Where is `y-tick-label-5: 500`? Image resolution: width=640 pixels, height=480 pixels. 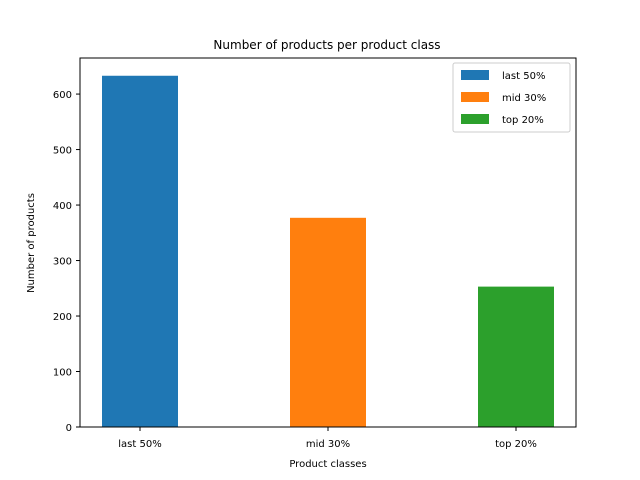 y-tick-label-5: 500 is located at coordinates (62, 151).